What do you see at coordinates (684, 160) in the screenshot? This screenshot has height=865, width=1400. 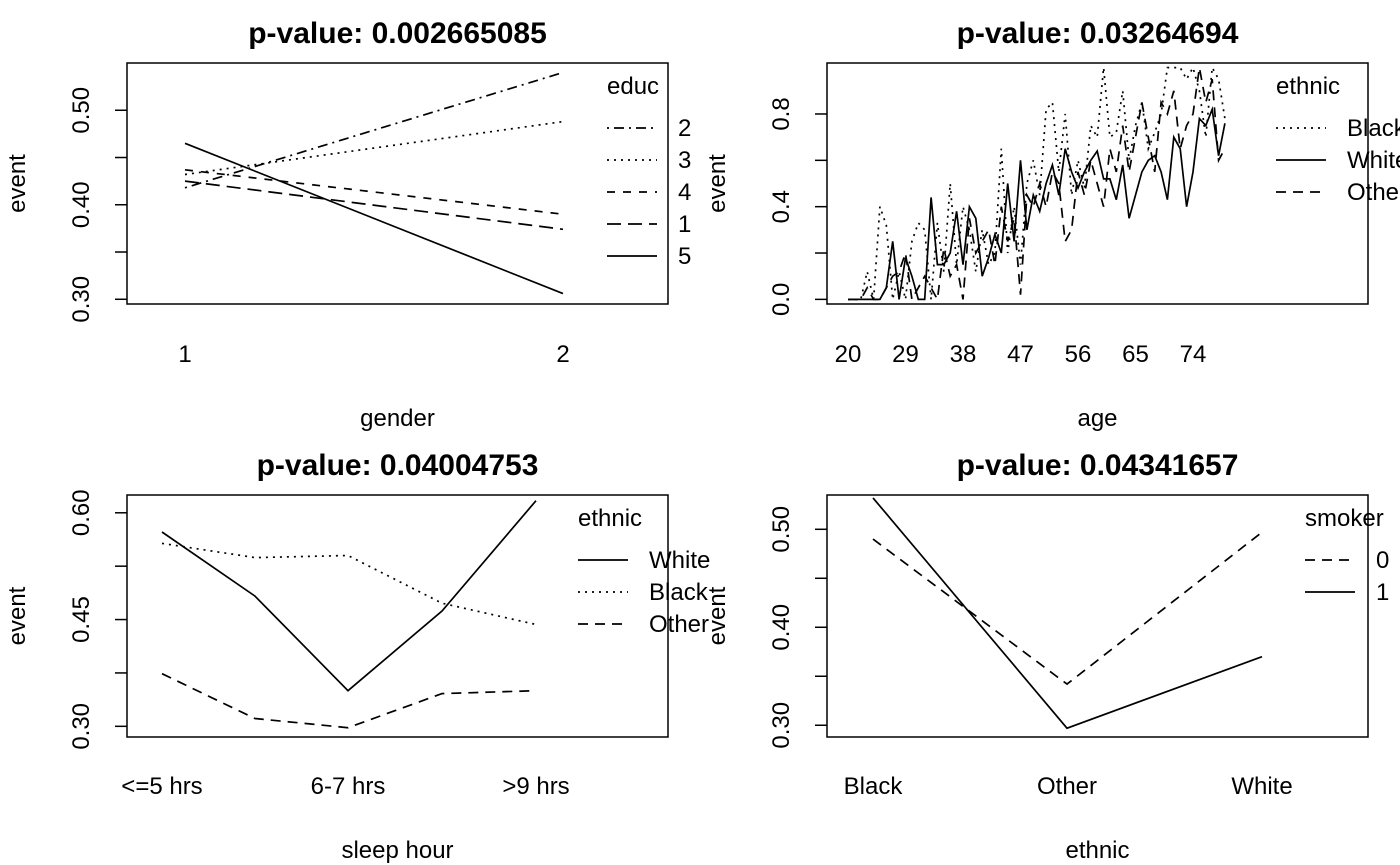 I see `legend-label: 3` at bounding box center [684, 160].